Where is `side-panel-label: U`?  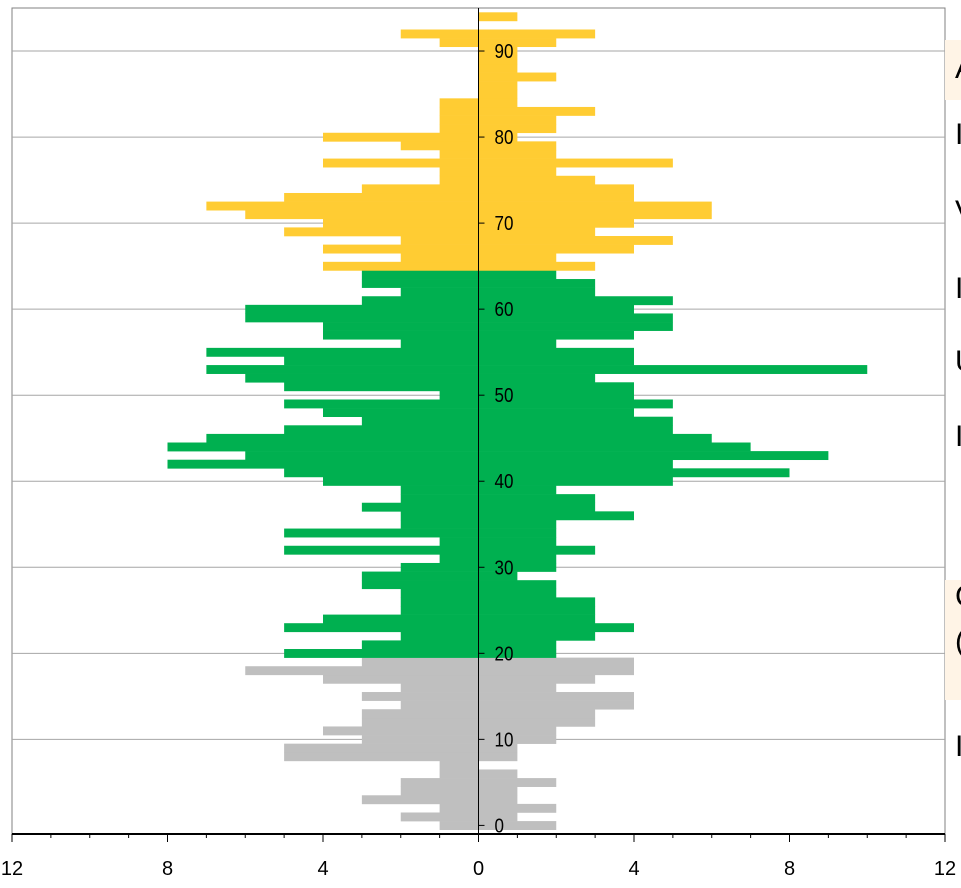
side-panel-label: U is located at coordinates (958, 362).